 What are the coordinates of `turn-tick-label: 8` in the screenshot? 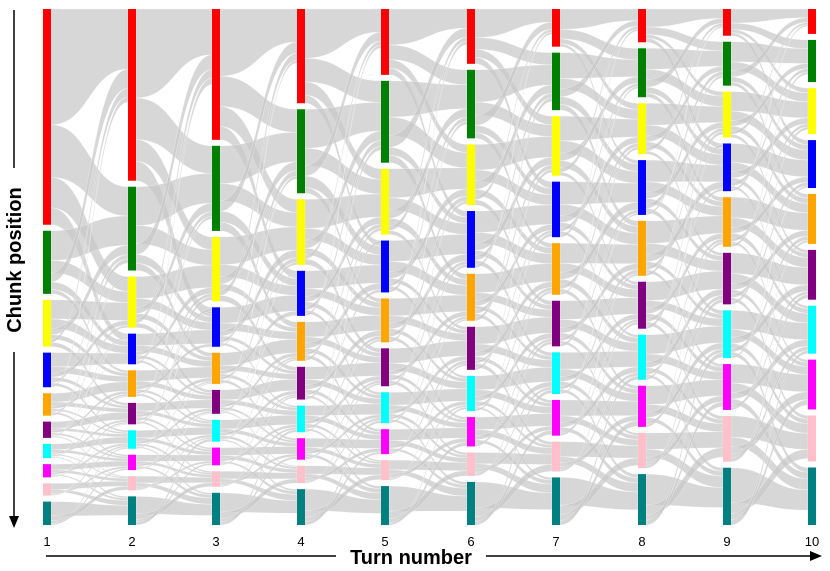 It's located at (641, 541).